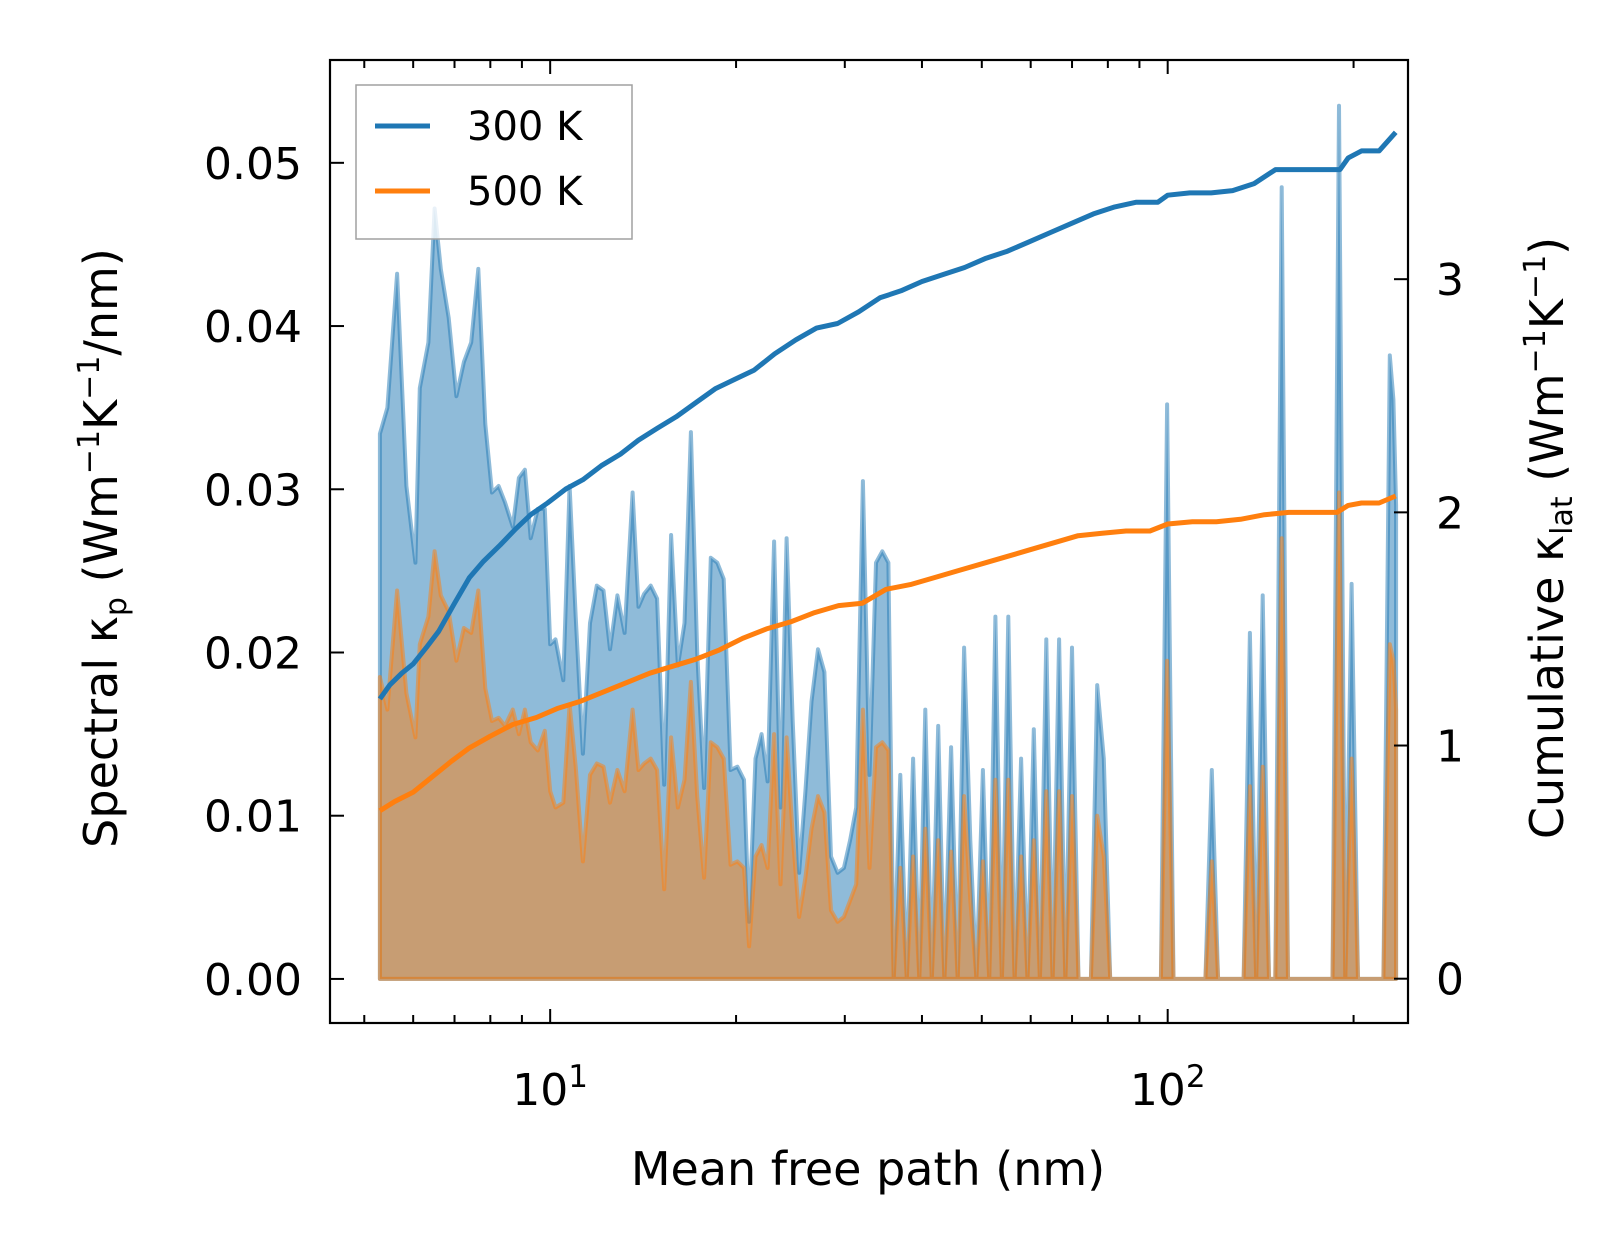  What do you see at coordinates (525, 127) in the screenshot?
I see `legend-300k-label: 300 K` at bounding box center [525, 127].